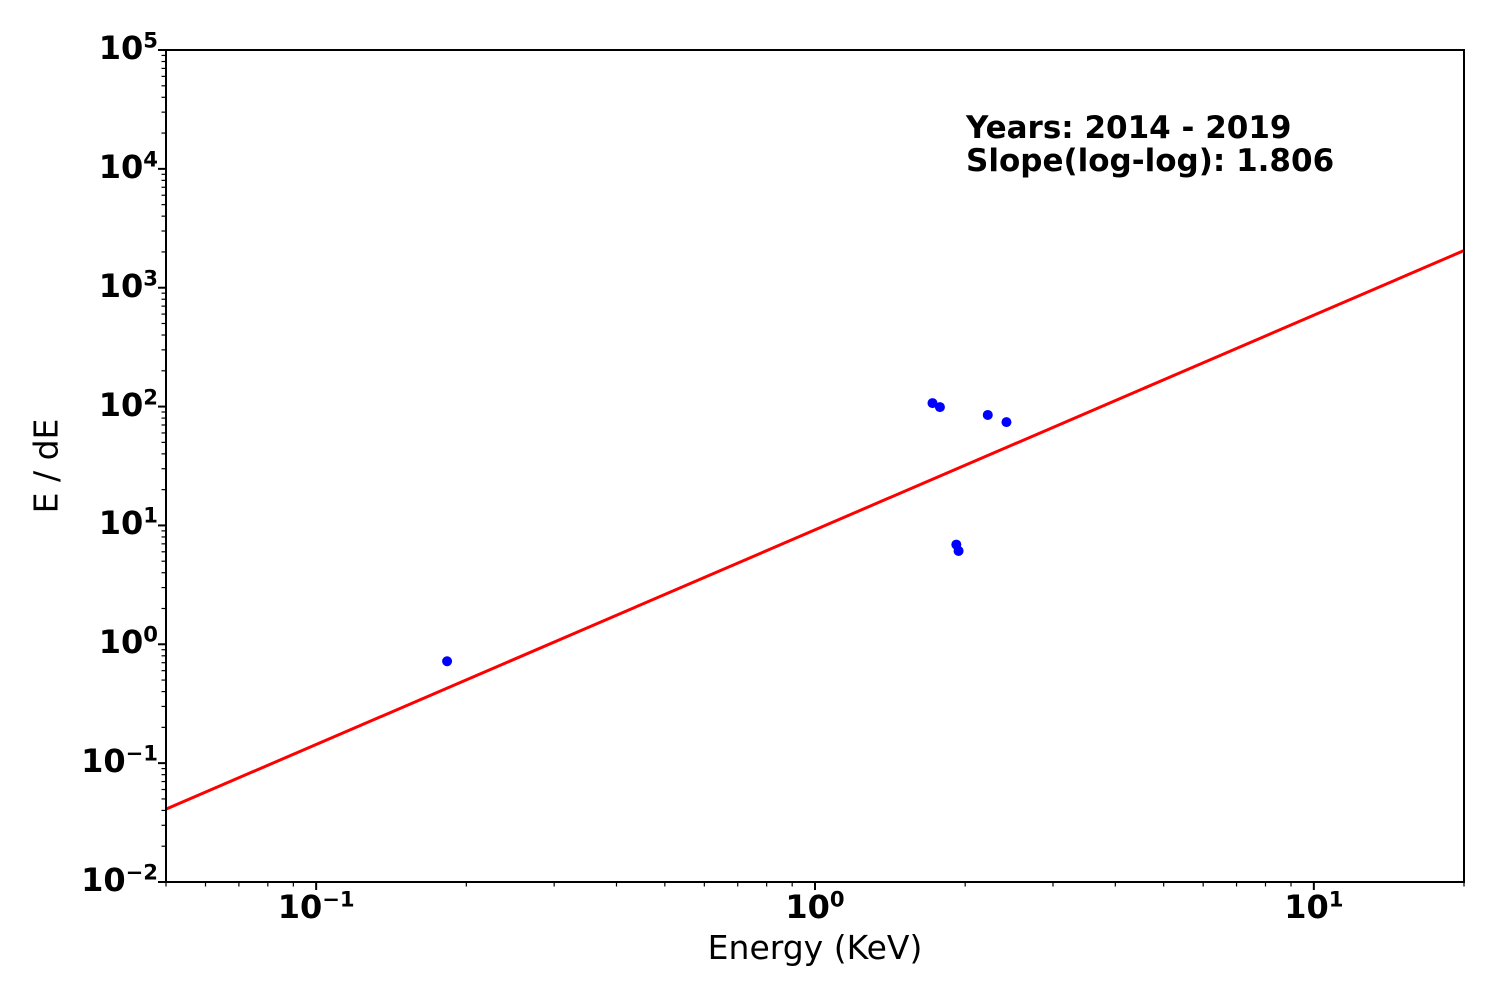 Image resolution: width=1500 pixels, height=1000 pixels. Describe the element at coordinates (119, 760) in the screenshot. I see `y-tick-label: 10−1` at that location.